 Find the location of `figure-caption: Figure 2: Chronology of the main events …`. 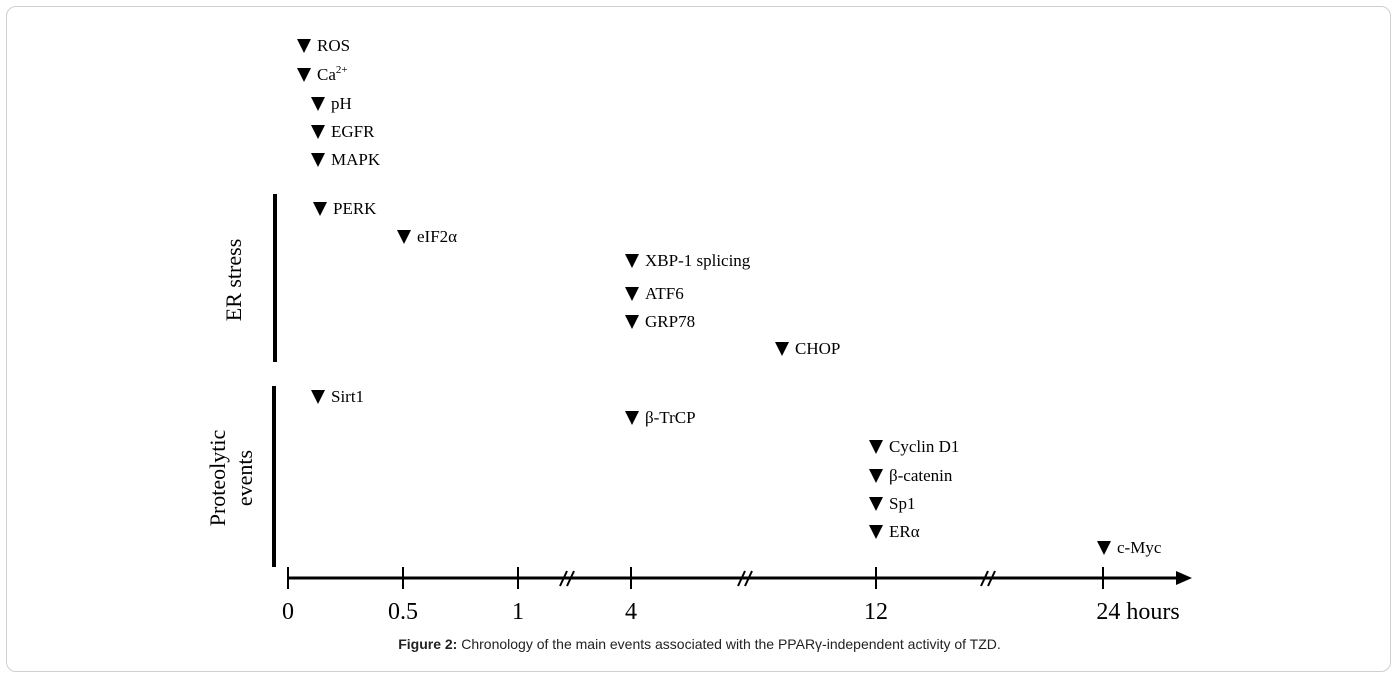

figure-caption: Figure 2: Chronology of the main events … is located at coordinates (699, 644).